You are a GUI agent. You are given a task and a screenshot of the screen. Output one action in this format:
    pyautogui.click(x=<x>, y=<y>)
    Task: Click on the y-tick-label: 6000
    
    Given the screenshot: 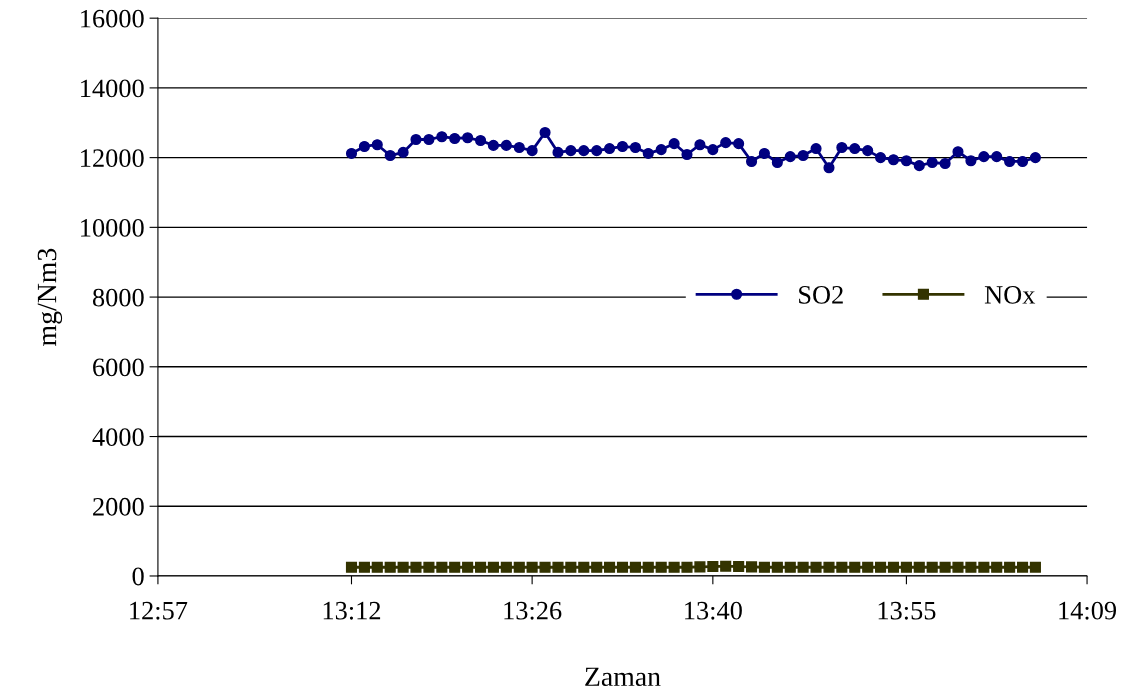 What is the action you would take?
    pyautogui.click(x=118, y=367)
    